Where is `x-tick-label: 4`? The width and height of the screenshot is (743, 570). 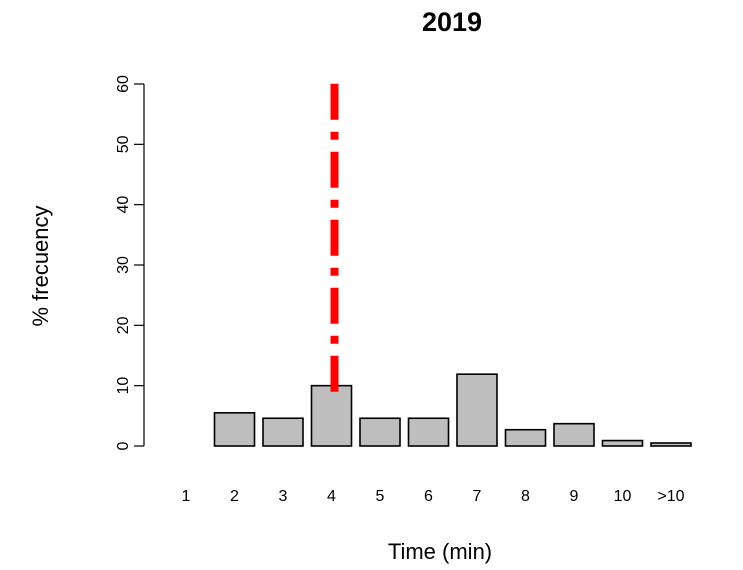 x-tick-label: 4 is located at coordinates (331, 496).